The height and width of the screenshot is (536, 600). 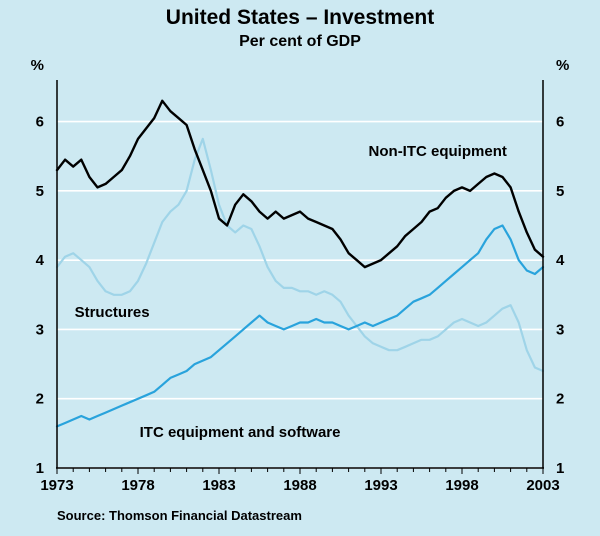 I want to click on y-tick-label-right-2: 2, so click(x=560, y=399).